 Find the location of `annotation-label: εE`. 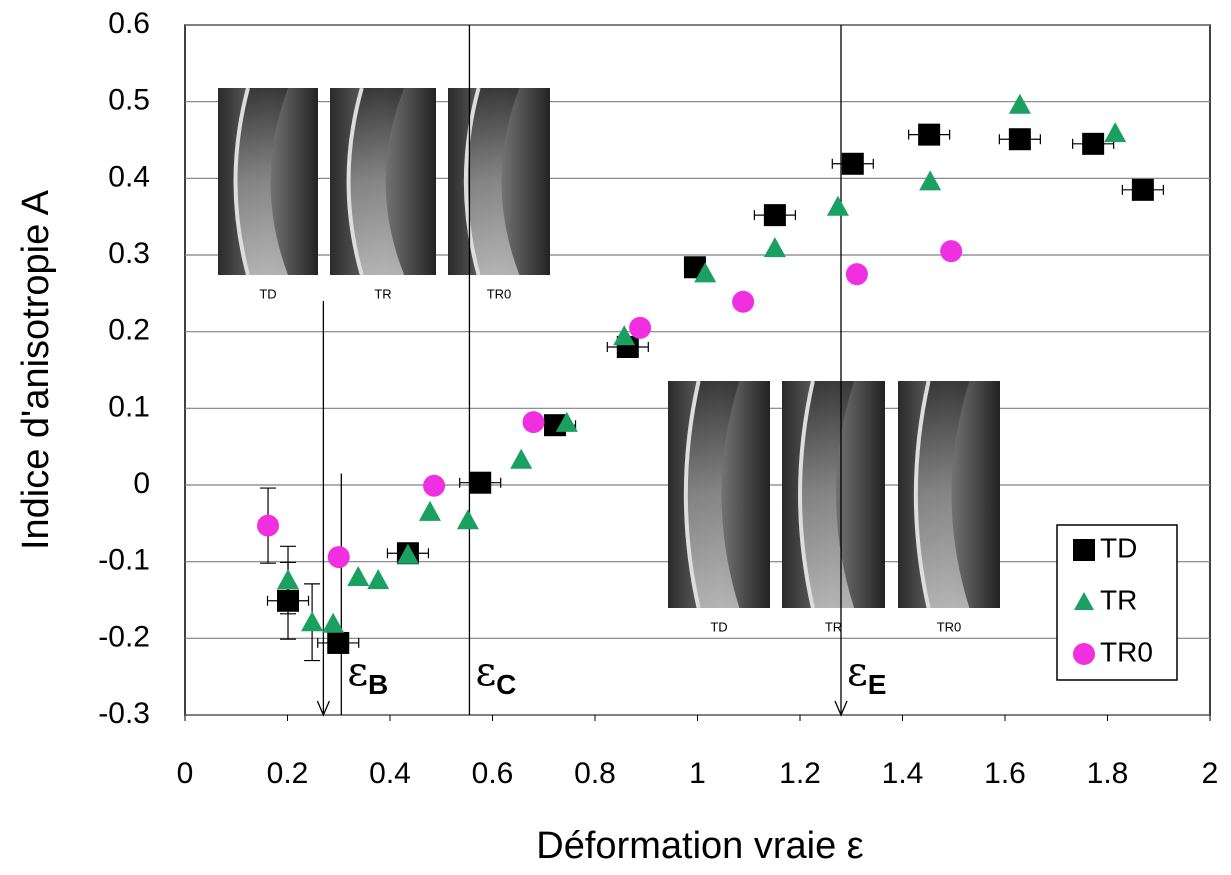

annotation-label: εE is located at coordinates (866, 674).